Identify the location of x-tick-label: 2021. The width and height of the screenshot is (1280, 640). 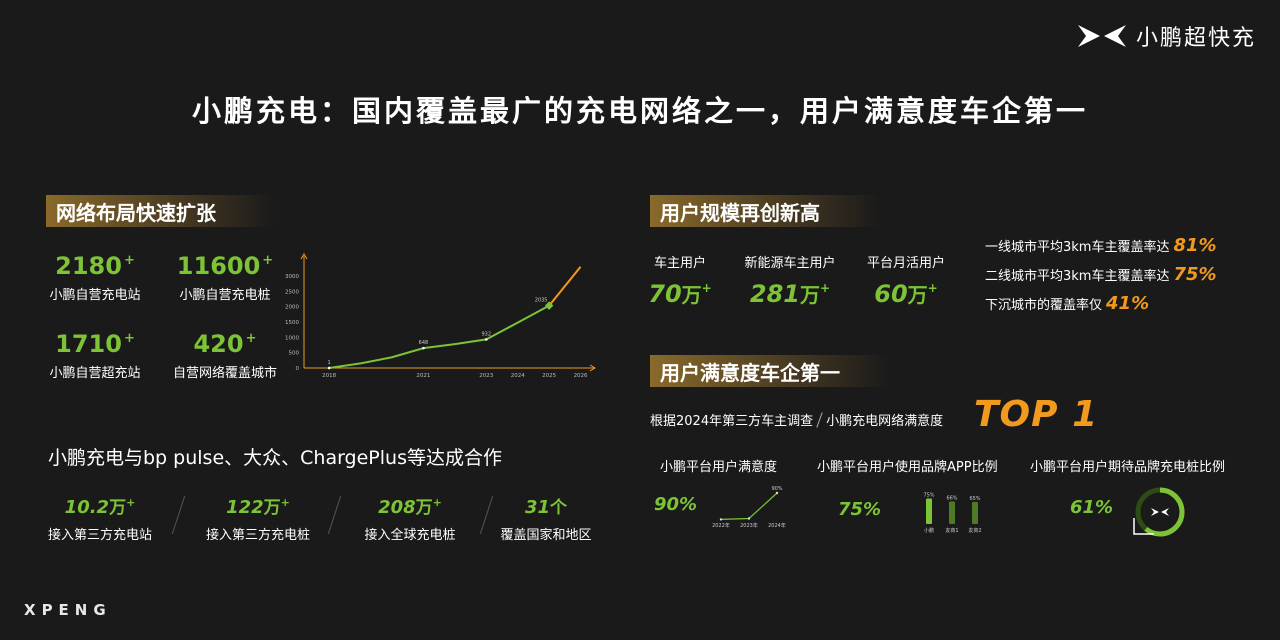
(423, 376).